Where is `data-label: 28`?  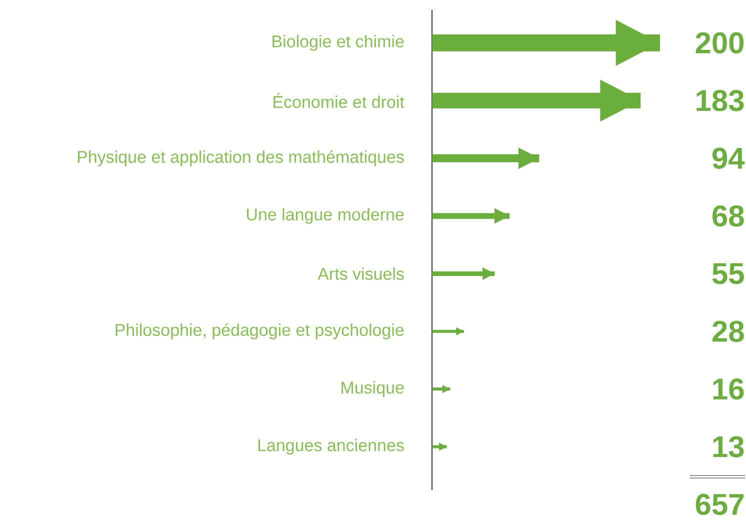
data-label: 28 is located at coordinates (728, 331).